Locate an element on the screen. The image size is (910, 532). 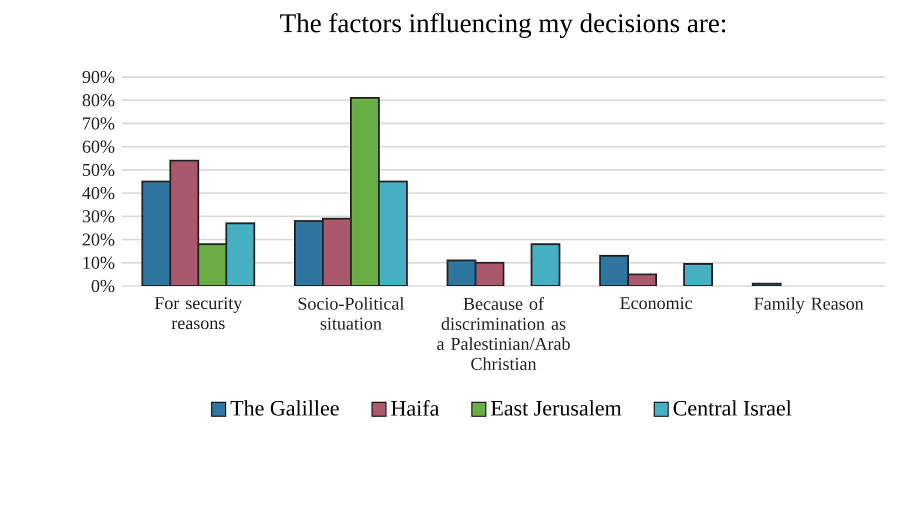
x-tick-label: Family Reason is located at coordinates (809, 305).